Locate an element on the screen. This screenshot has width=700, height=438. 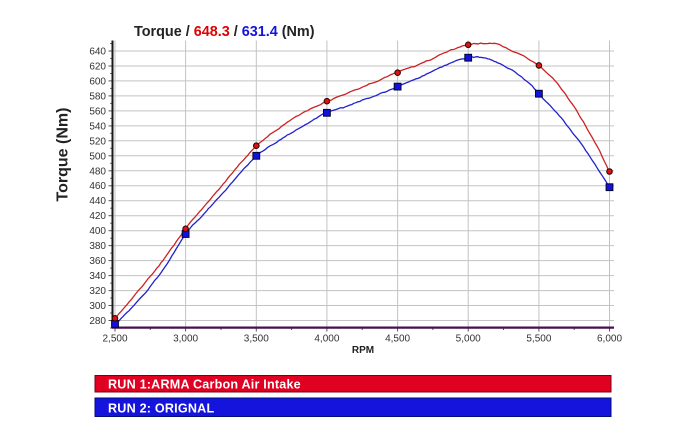
svg-text: 380 is located at coordinates (97, 246).